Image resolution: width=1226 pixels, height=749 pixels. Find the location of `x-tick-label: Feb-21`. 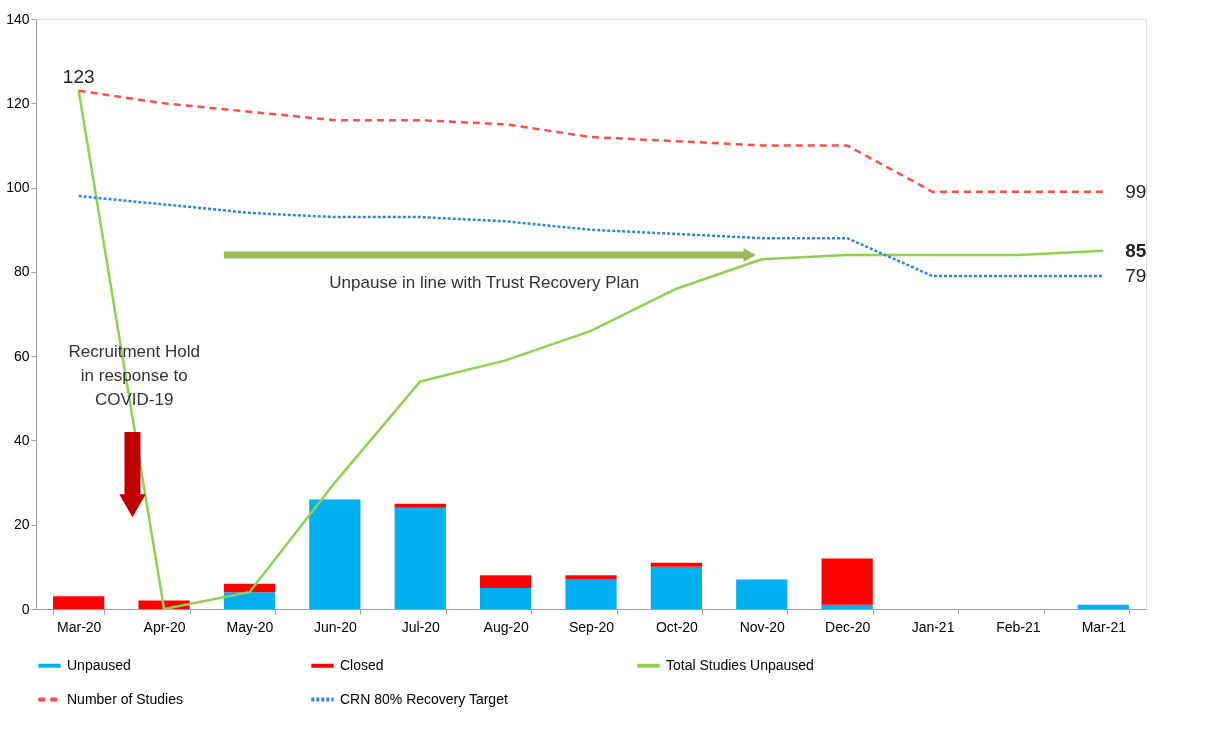

x-tick-label: Feb-21 is located at coordinates (1018, 626).